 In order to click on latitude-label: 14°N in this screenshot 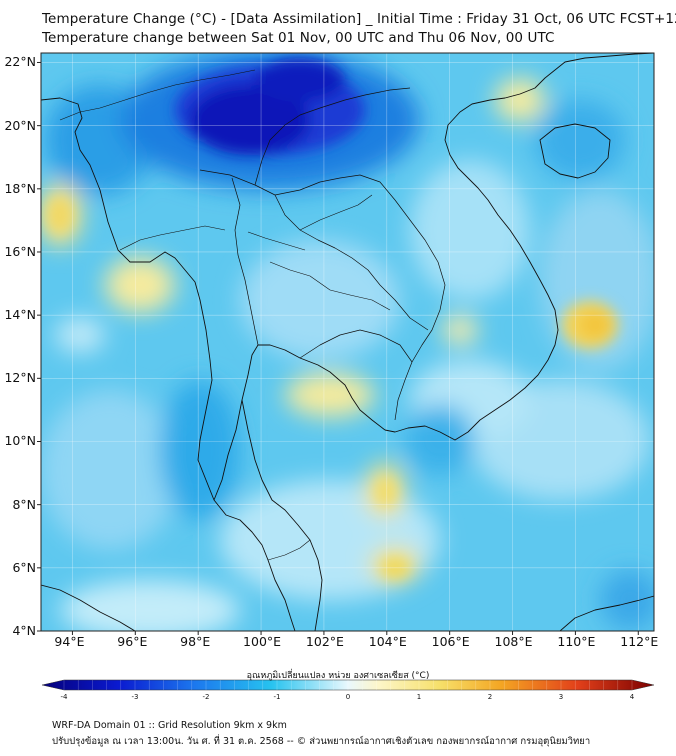, I will do `click(20, 315)`.